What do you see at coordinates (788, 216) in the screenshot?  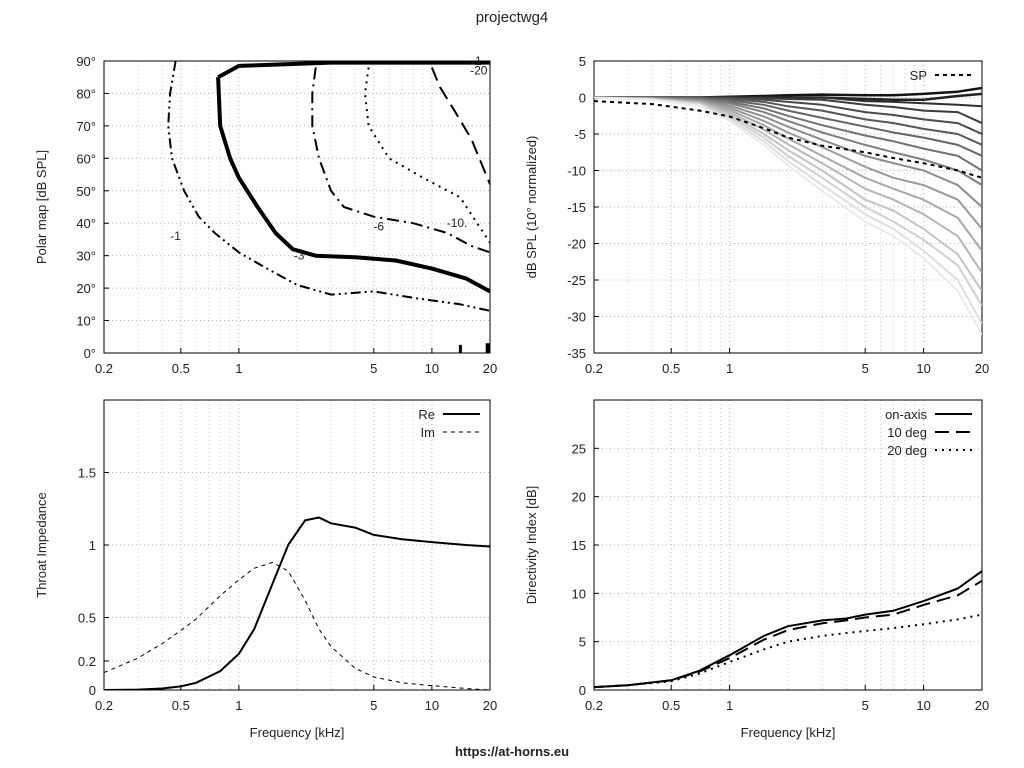 I see `spl-angle-curve` at bounding box center [788, 216].